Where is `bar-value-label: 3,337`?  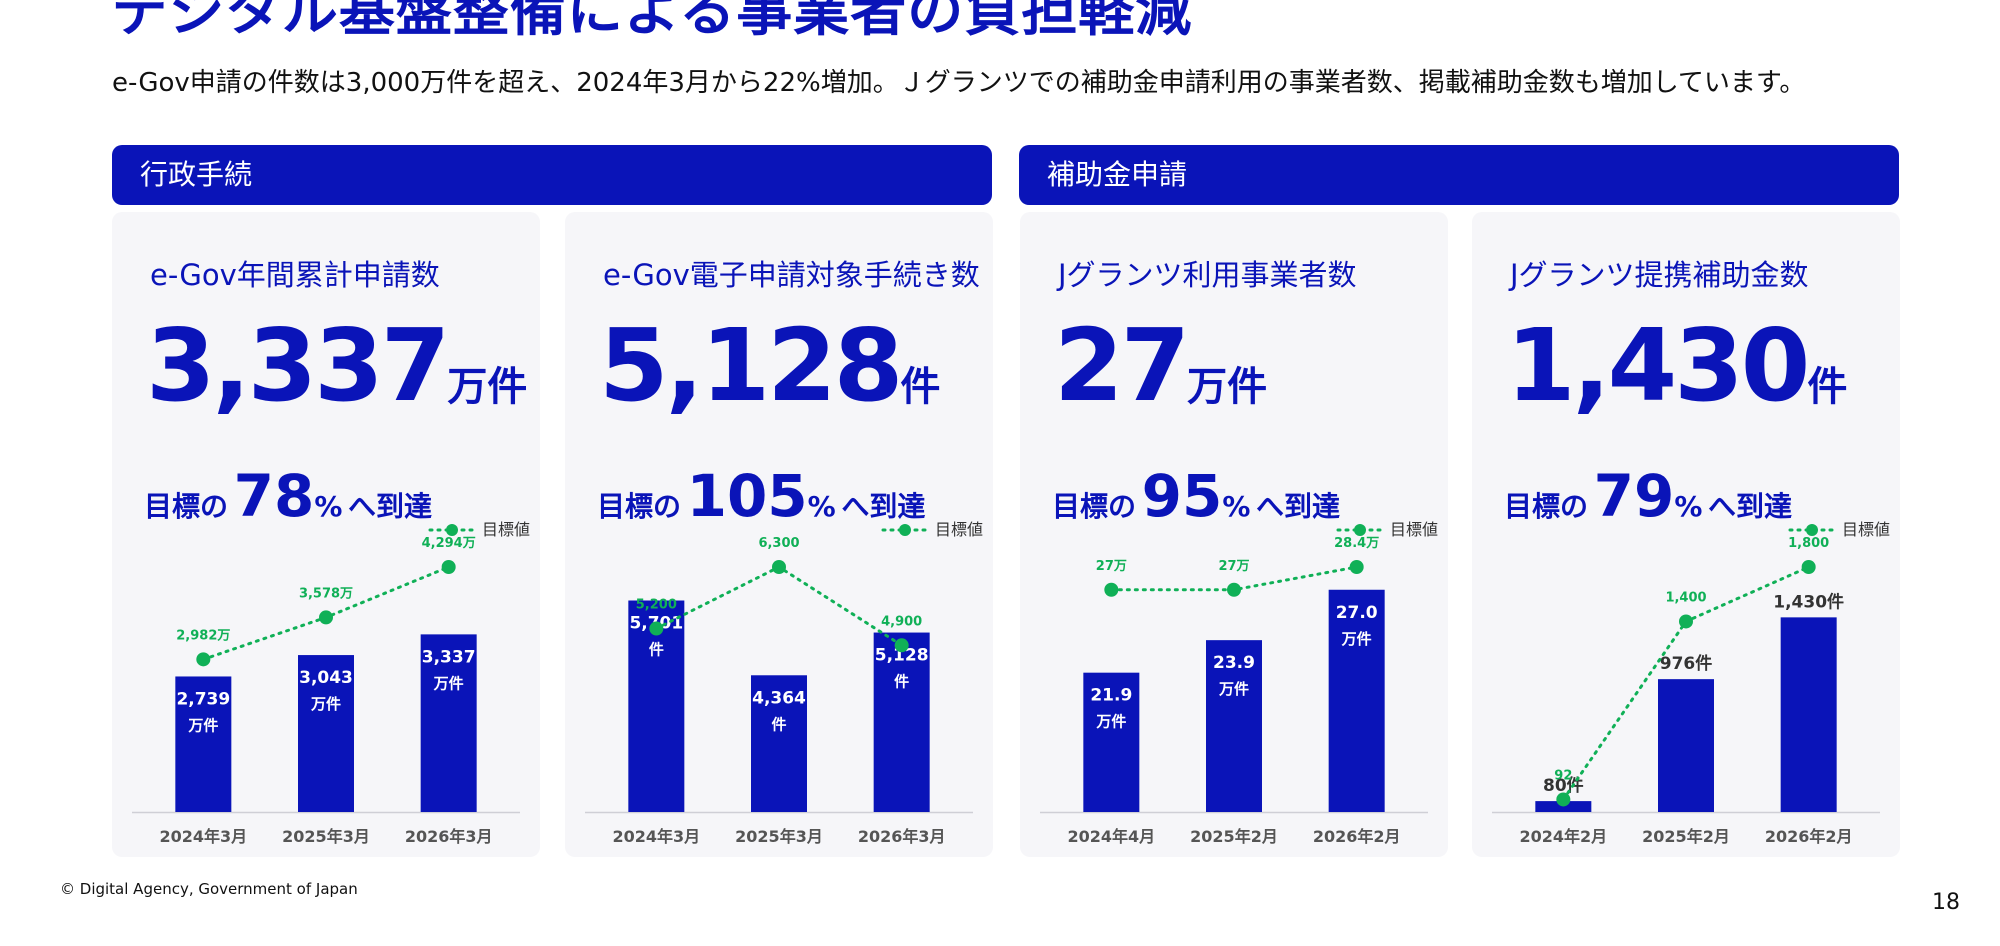
bar-value-label: 3,337 is located at coordinates (449, 657).